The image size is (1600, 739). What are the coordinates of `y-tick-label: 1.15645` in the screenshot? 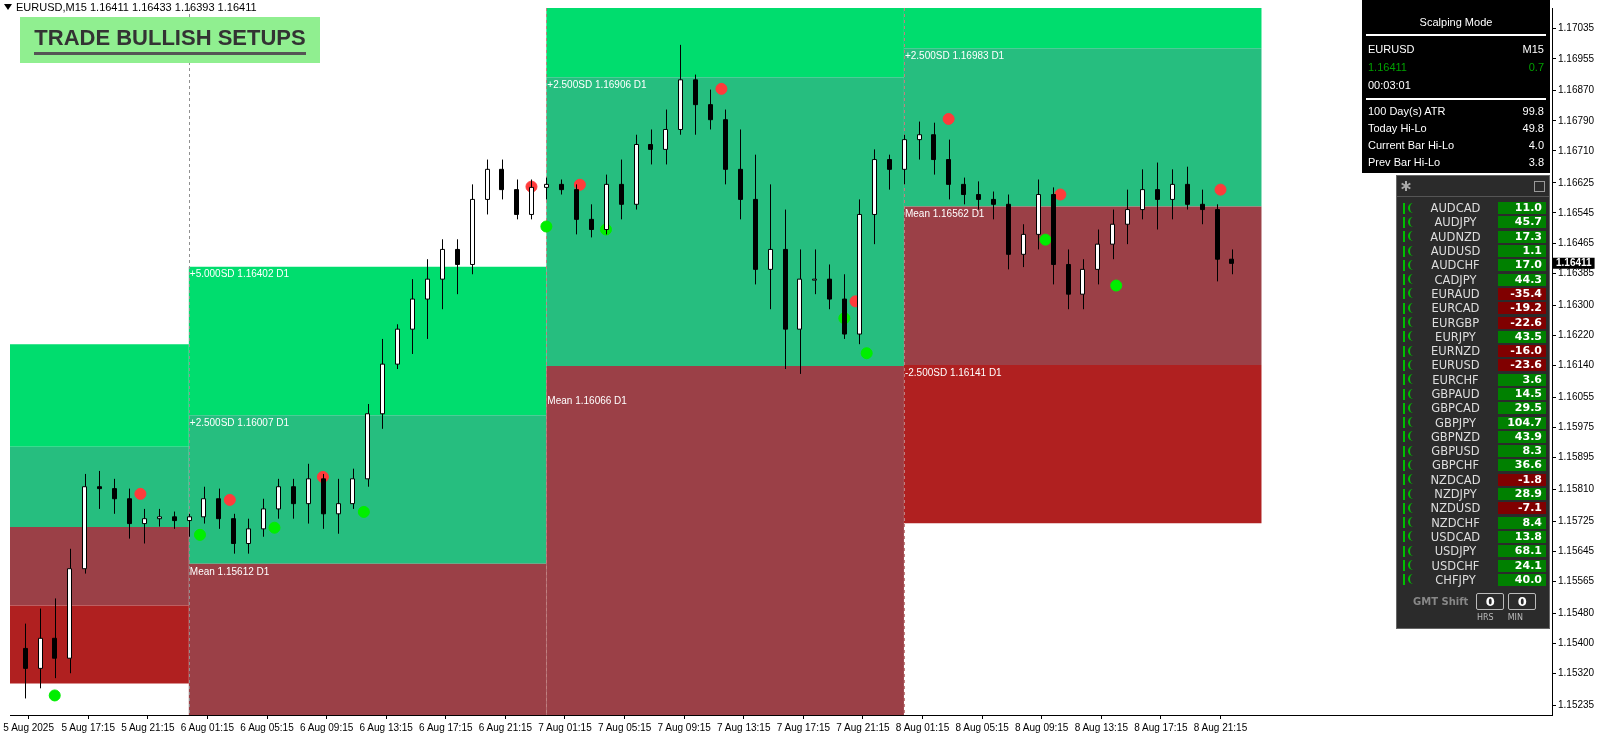 It's located at (1576, 551).